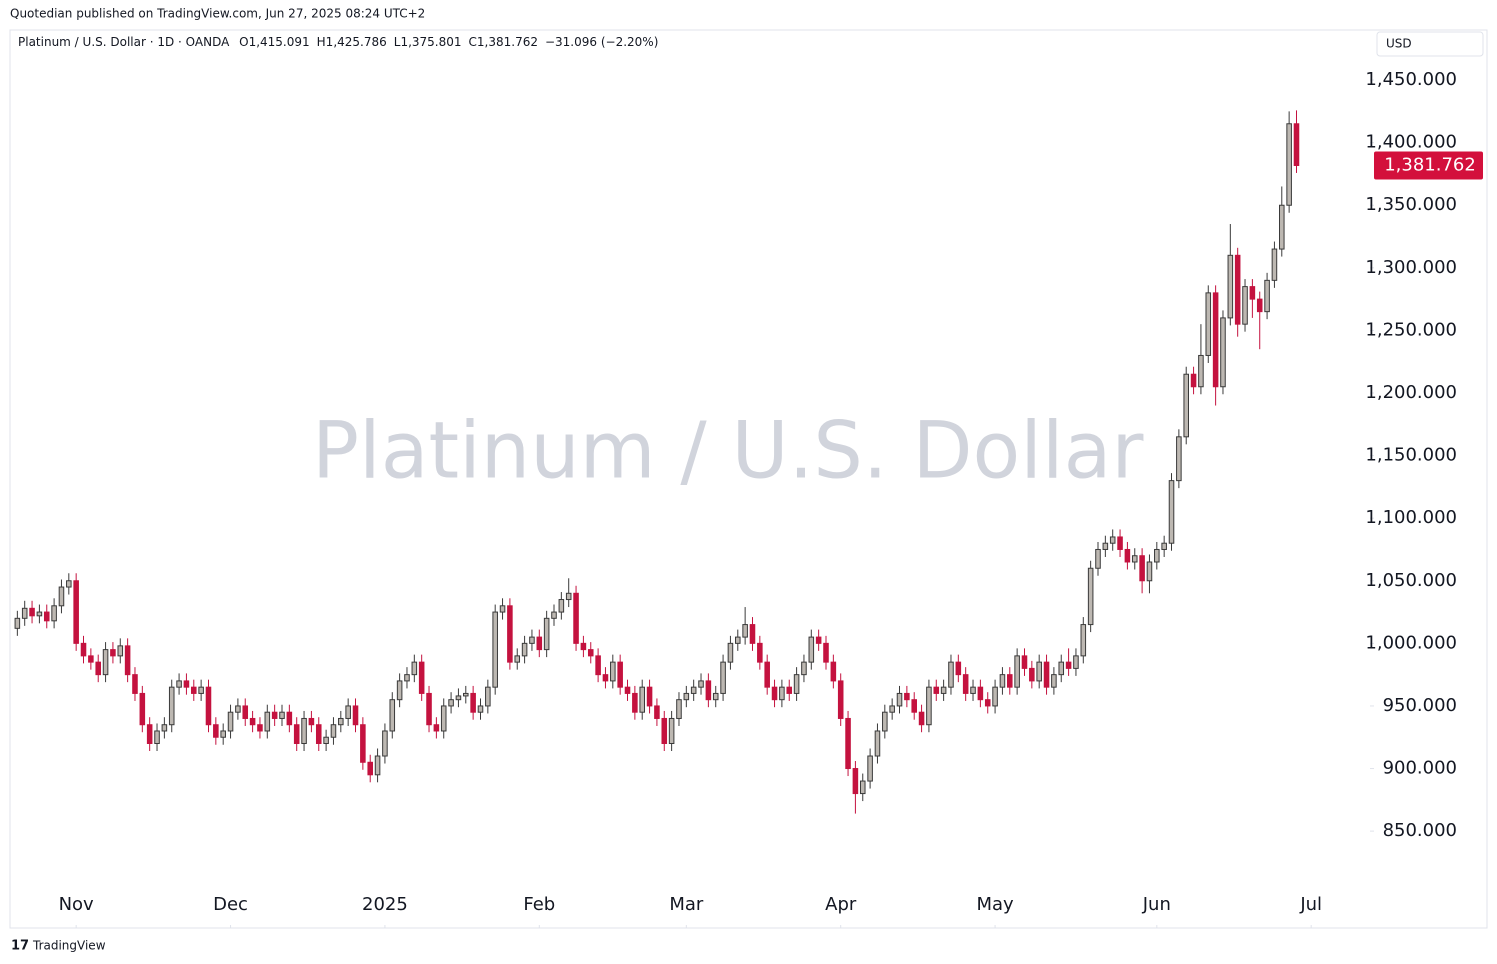 The height and width of the screenshot is (964, 1497). What do you see at coordinates (428, 42) in the screenshot?
I see `legend-value: L1,375.801` at bounding box center [428, 42].